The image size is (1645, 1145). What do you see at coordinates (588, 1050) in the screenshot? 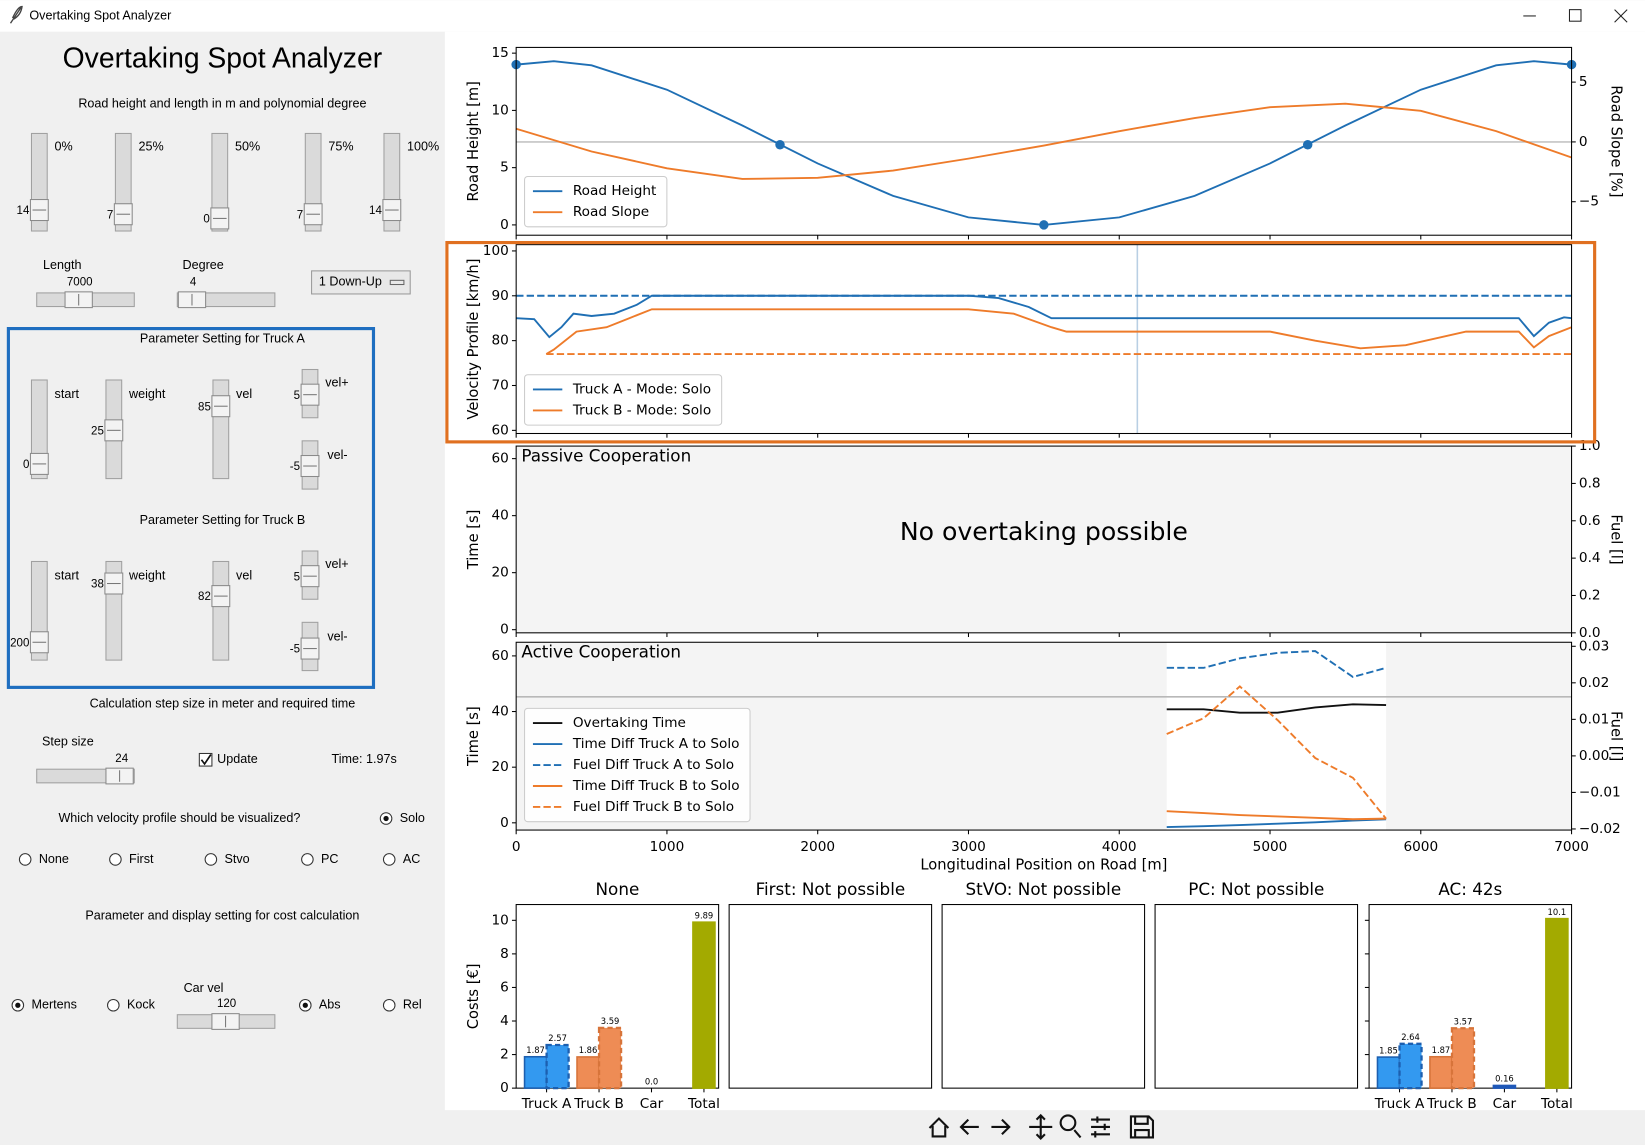
I see `bar-value-label: 1.86` at bounding box center [588, 1050].